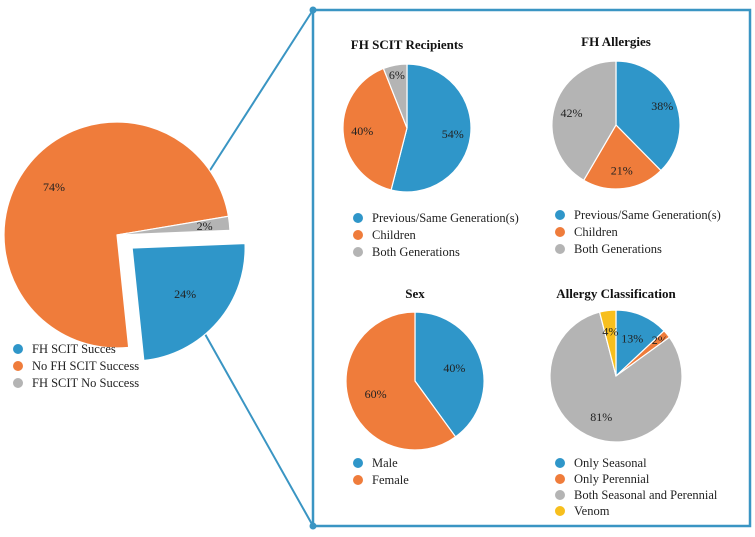  Describe the element at coordinates (607, 343) in the screenshot. I see `classification-slice-venom` at that location.